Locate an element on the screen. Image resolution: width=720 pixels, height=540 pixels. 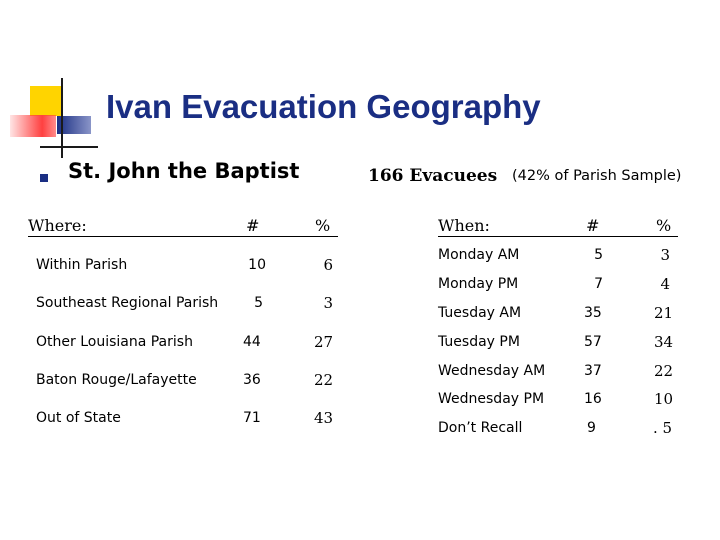
when-row-label: Don’t Recall is located at coordinates (480, 428).